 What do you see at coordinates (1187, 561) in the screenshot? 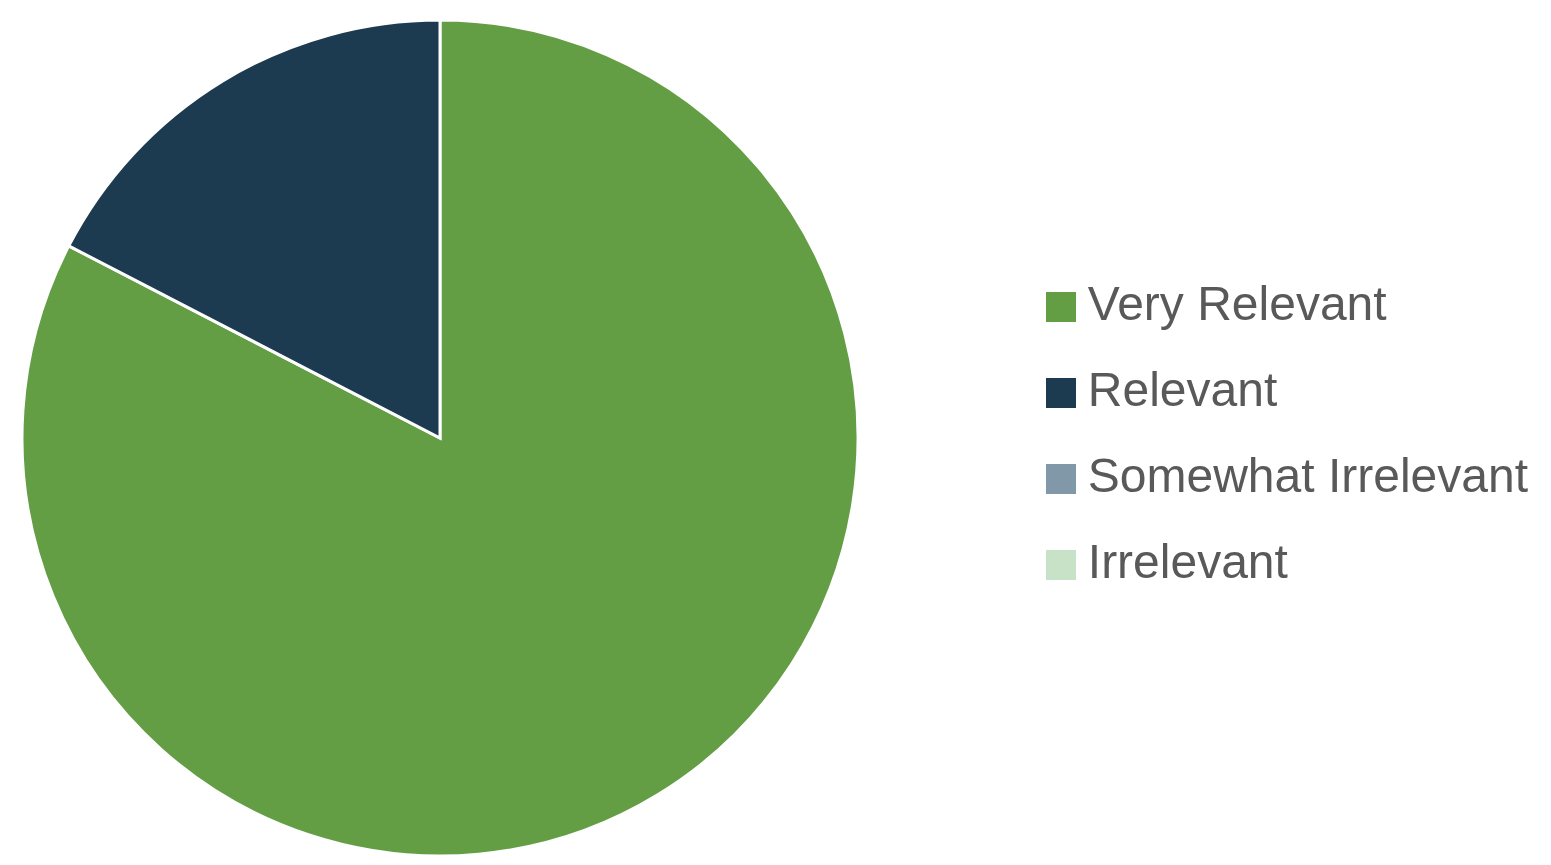
I see `legend-label: Irrelevant` at bounding box center [1187, 561].